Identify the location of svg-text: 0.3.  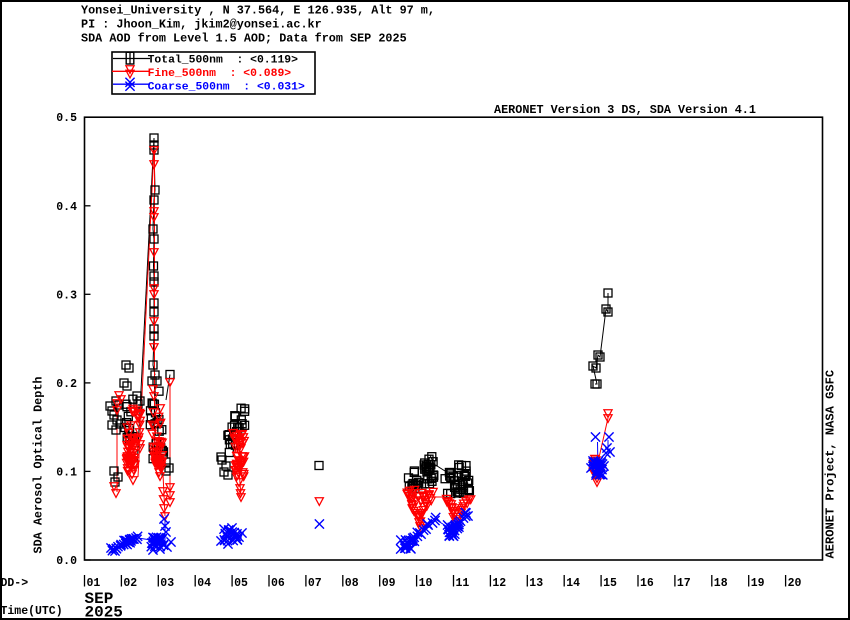
(66, 295).